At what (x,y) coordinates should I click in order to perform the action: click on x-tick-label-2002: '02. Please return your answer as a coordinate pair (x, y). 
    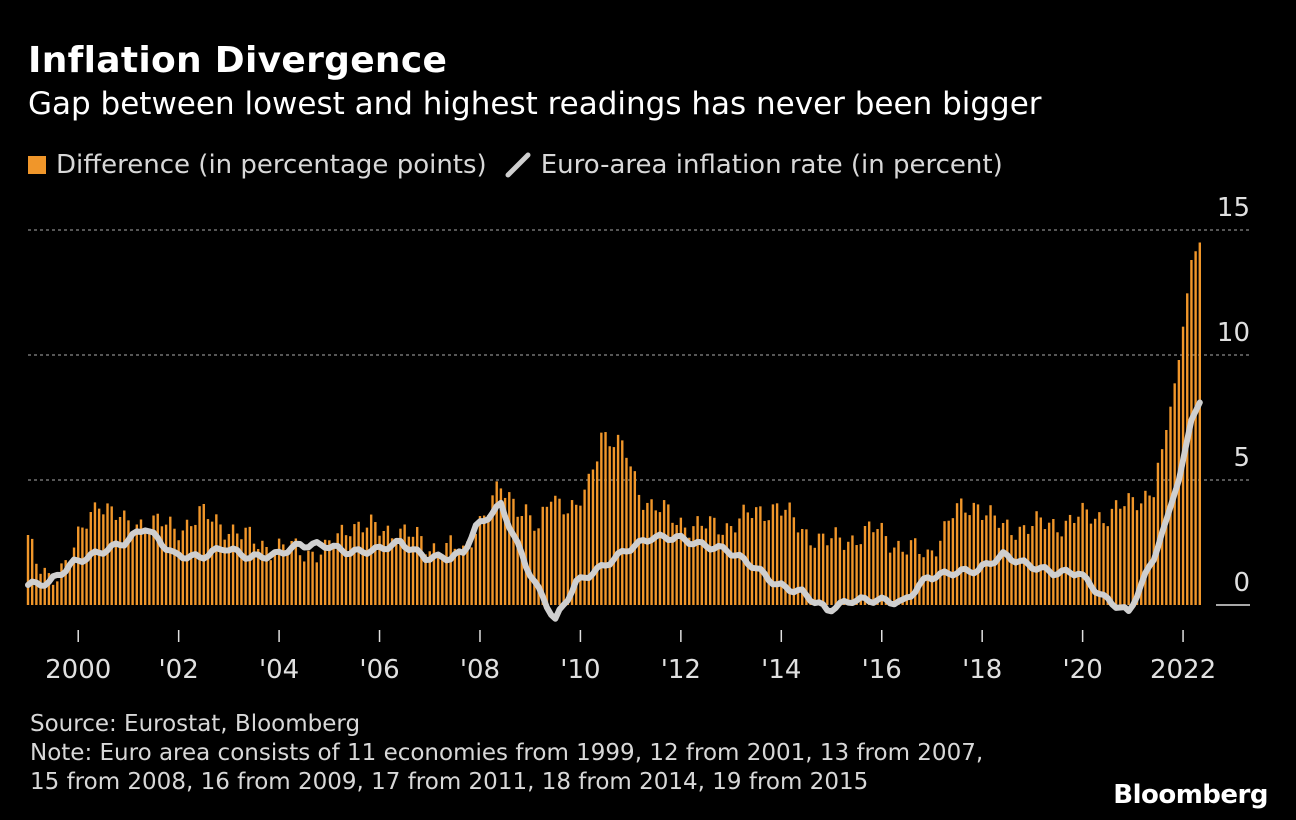
    Looking at the image, I should click on (179, 670).